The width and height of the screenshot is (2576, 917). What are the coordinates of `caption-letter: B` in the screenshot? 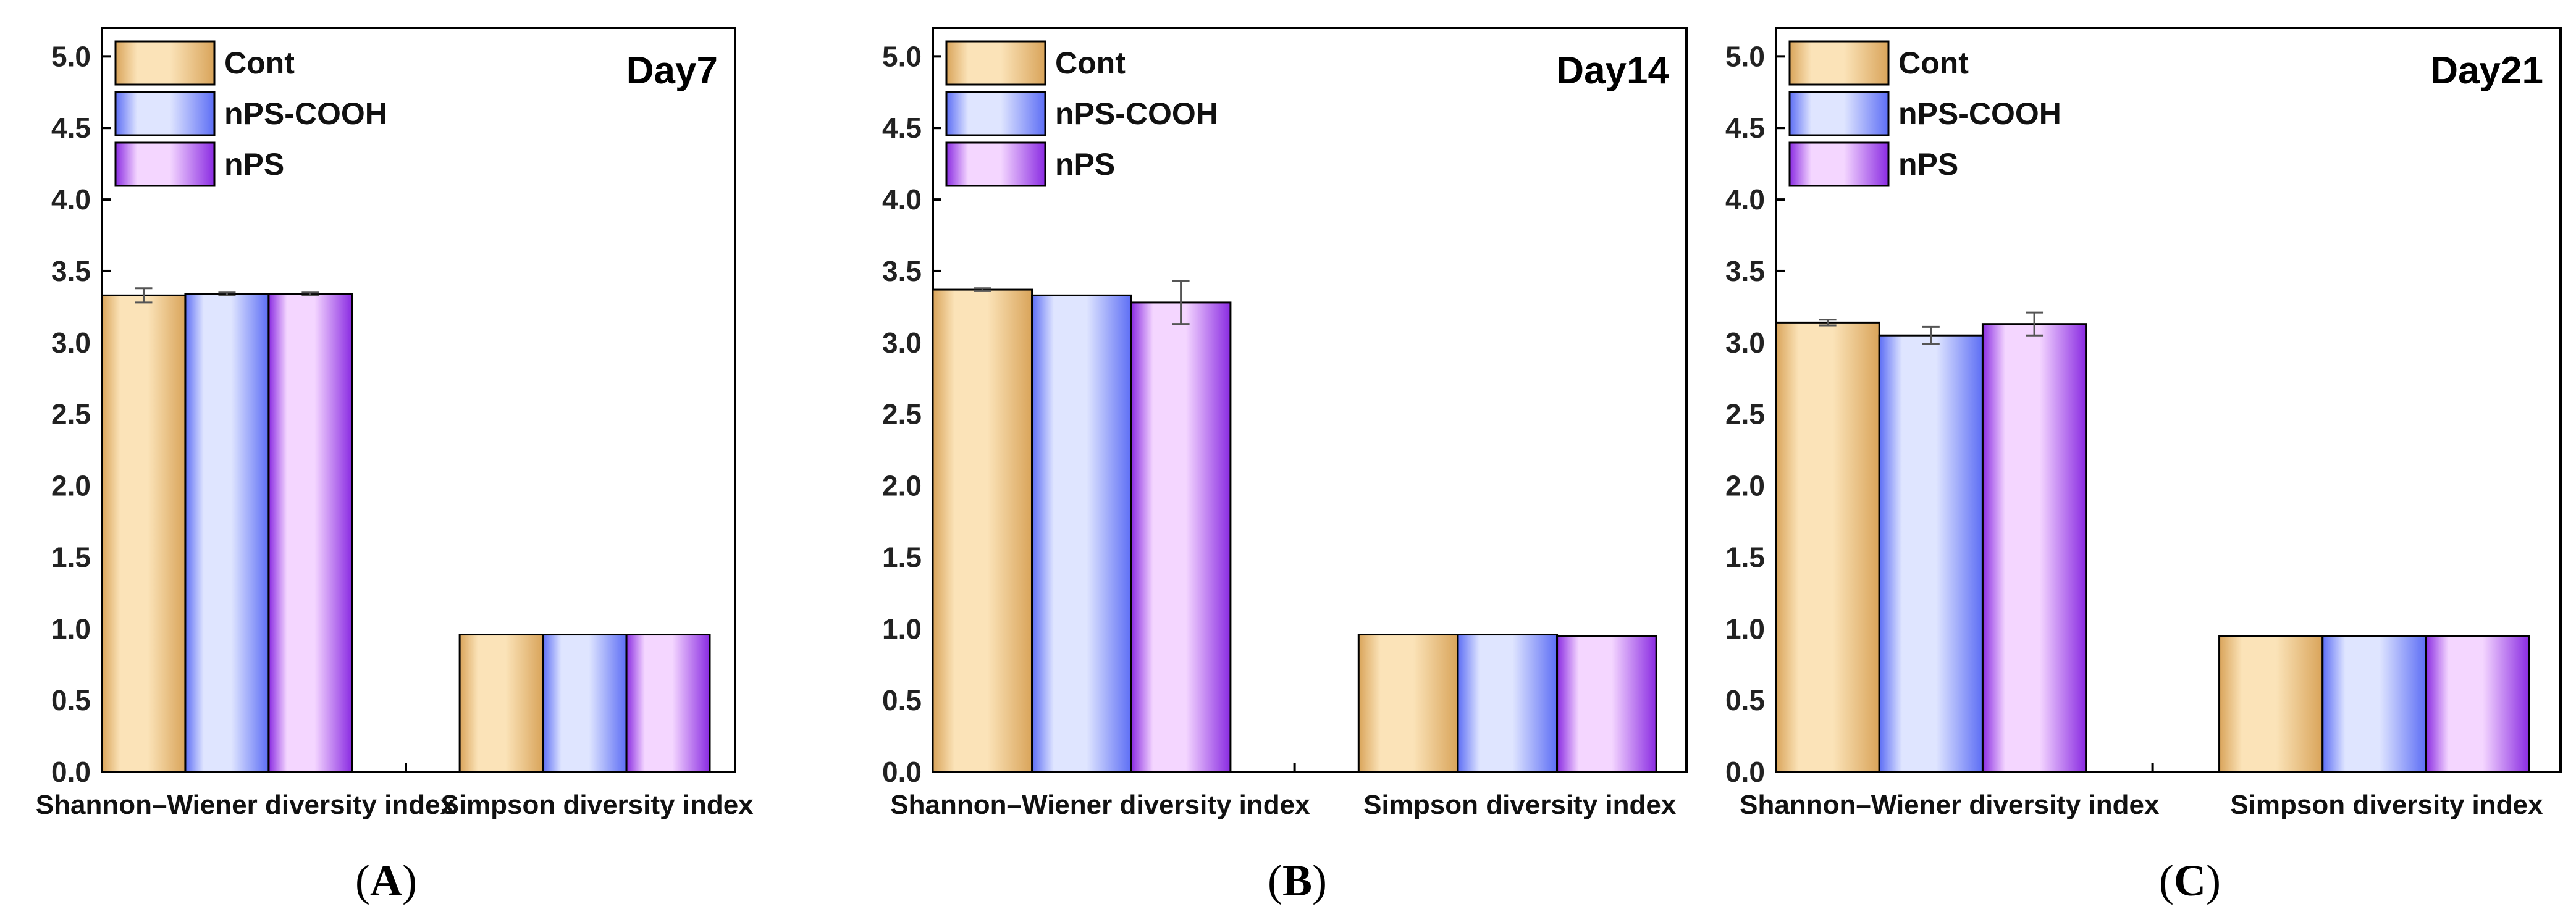 It's located at (1297, 880).